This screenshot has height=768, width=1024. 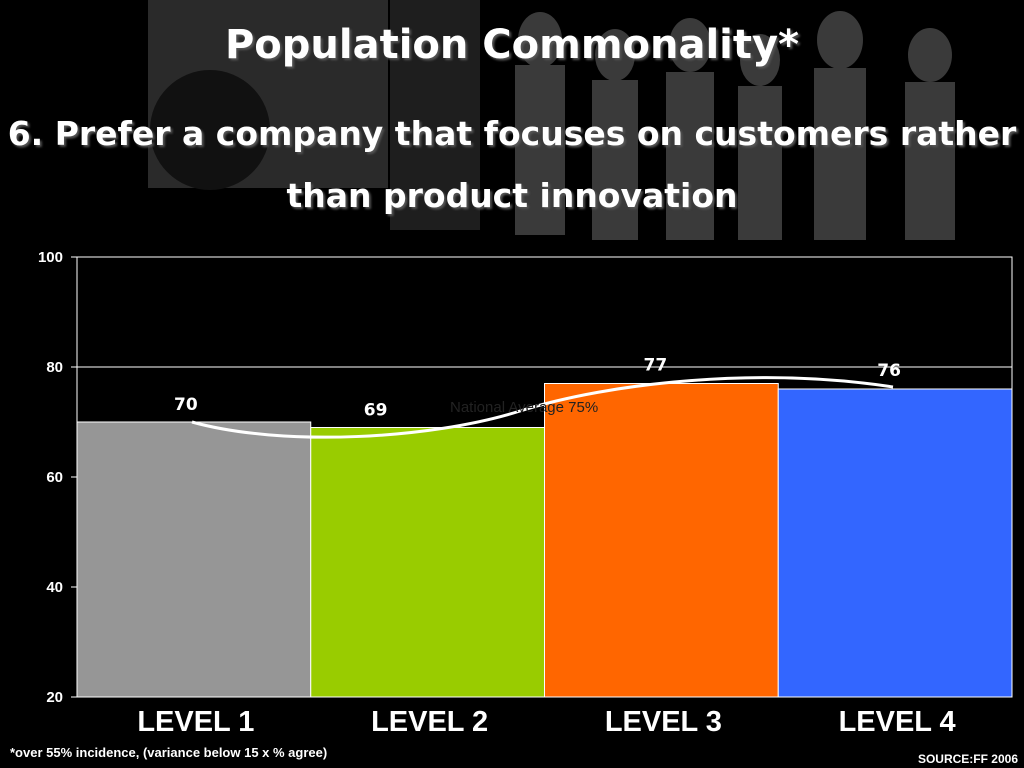 What do you see at coordinates (429, 722) in the screenshot?
I see `category-label: LEVEL 2` at bounding box center [429, 722].